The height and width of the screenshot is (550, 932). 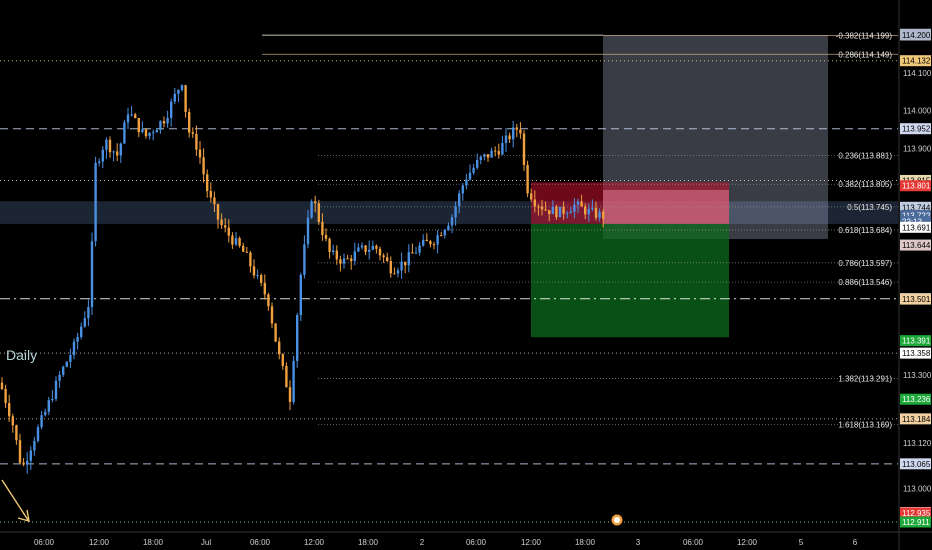 What do you see at coordinates (916, 245) in the screenshot?
I see `price-badge-label: 113.644` at bounding box center [916, 245].